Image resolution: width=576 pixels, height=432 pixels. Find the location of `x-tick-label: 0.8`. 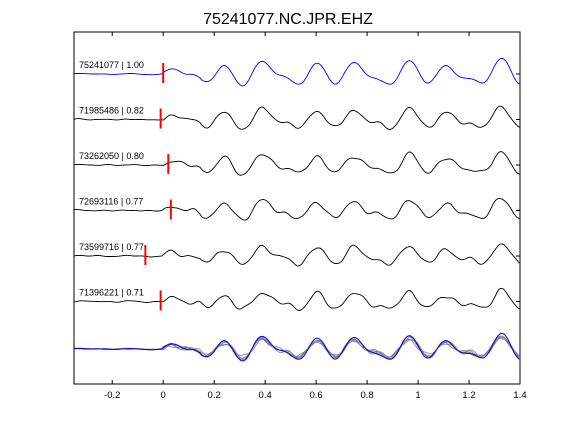

x-tick-label: 0.8 is located at coordinates (366, 395).